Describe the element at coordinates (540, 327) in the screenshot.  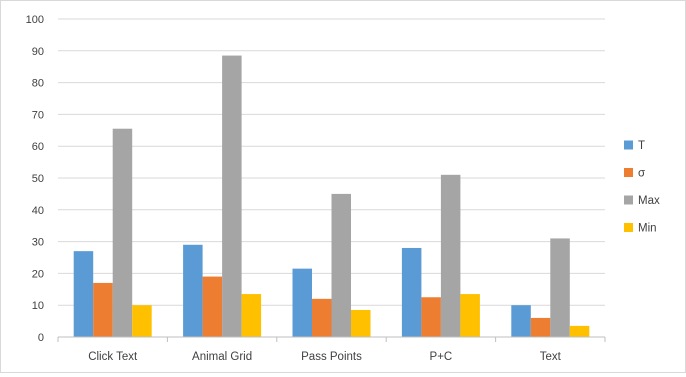
I see `bar--4` at that location.